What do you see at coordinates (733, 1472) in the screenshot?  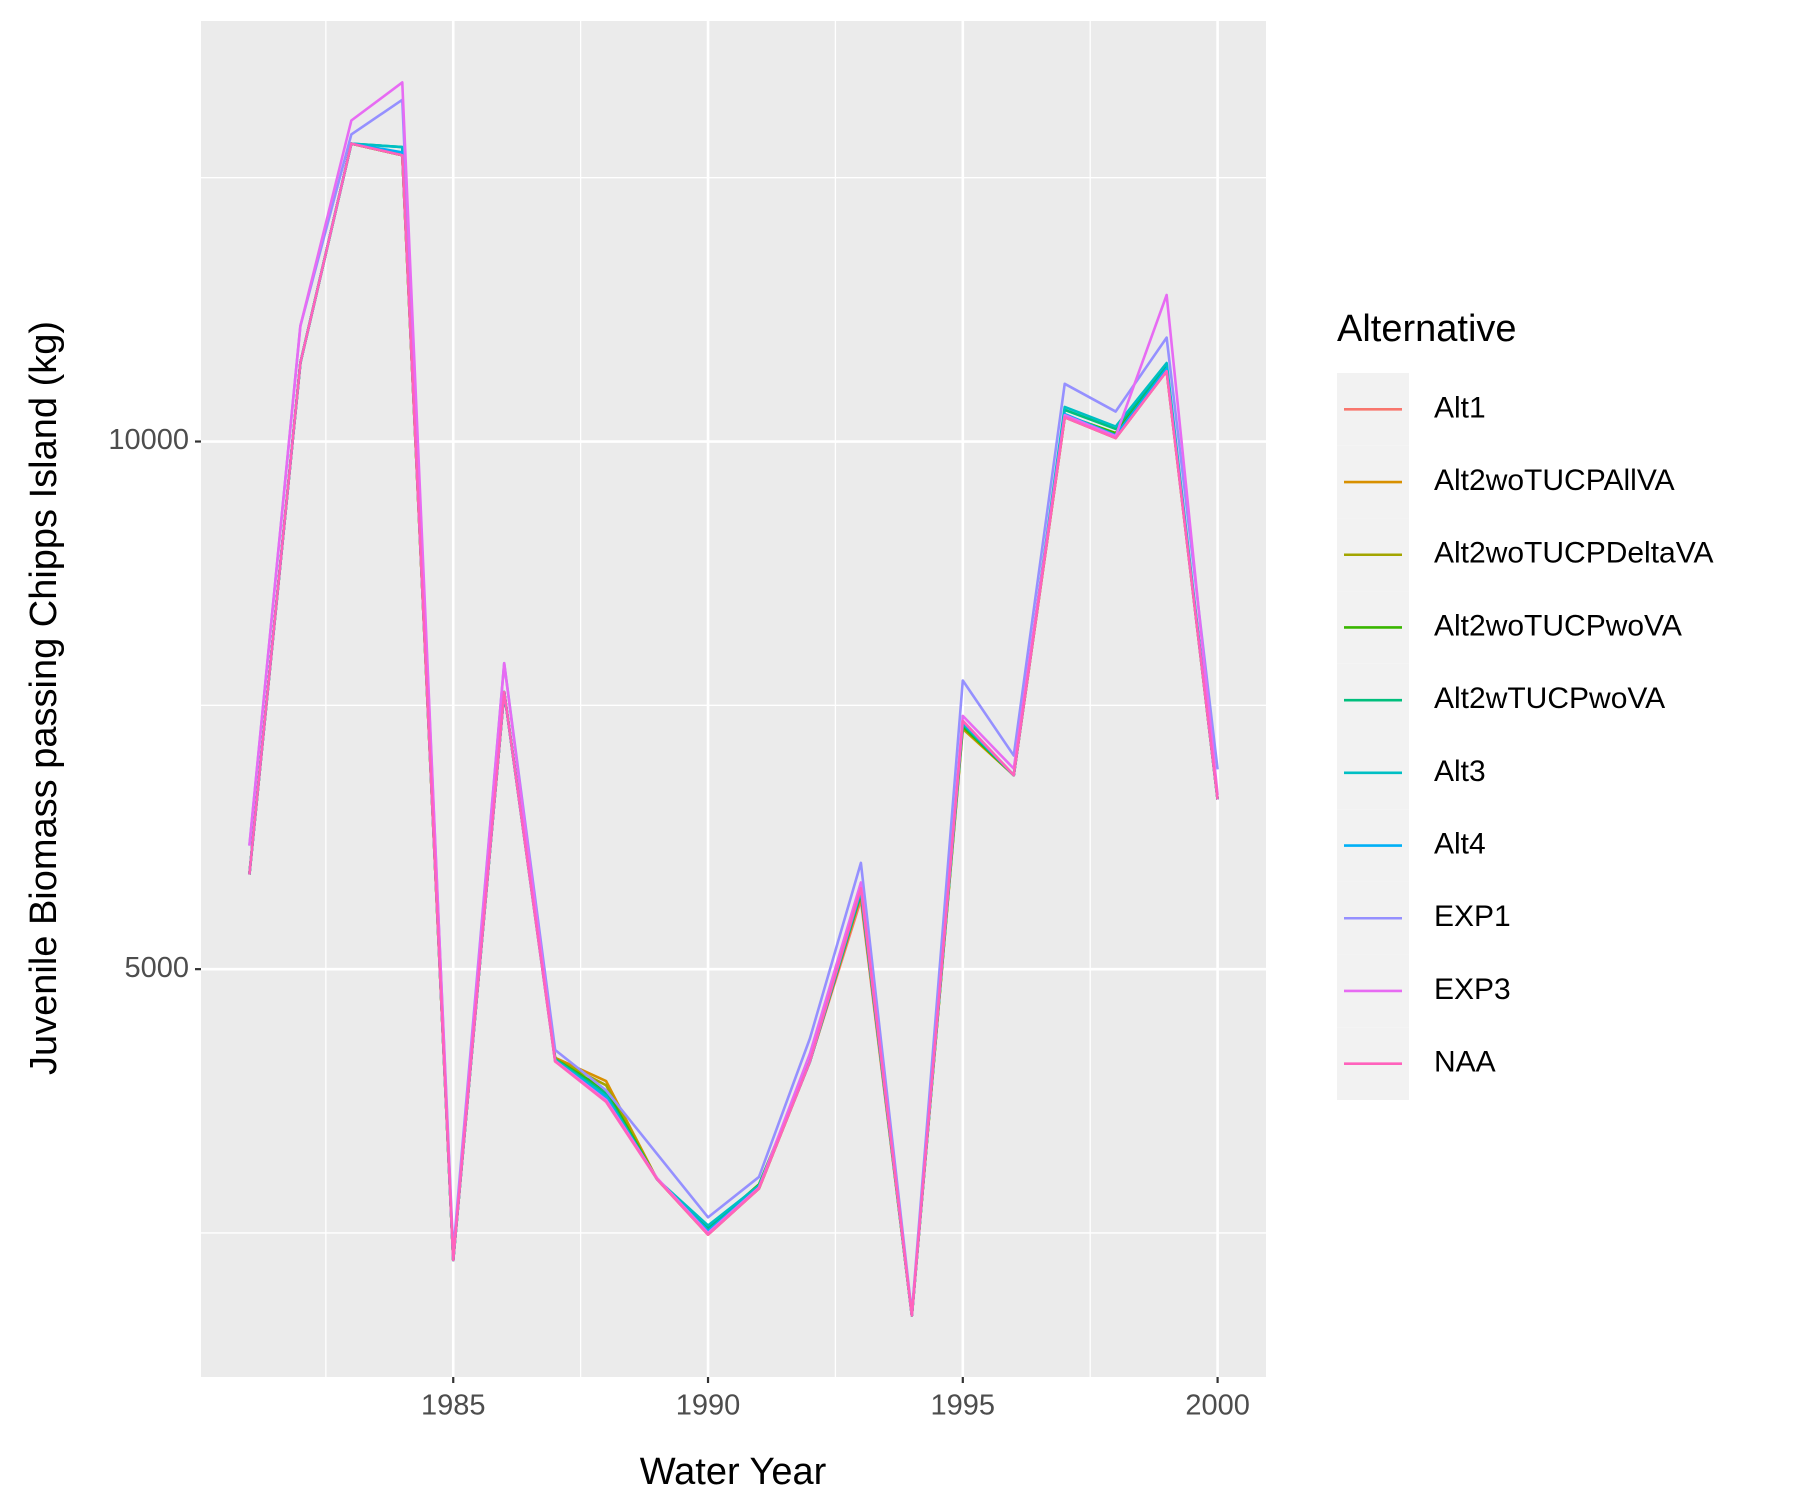 I see `x-axis-title: Water Year` at bounding box center [733, 1472].